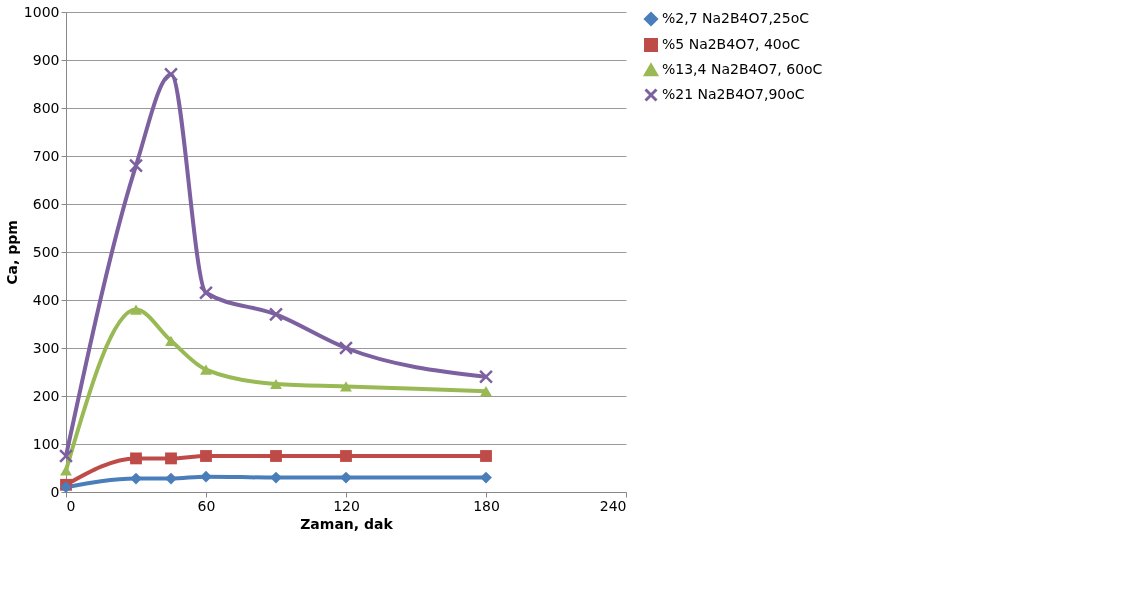 This screenshot has height=606, width=1128. Describe the element at coordinates (11, 252) in the screenshot. I see `y-axis-title: Ca, ppm` at that location.